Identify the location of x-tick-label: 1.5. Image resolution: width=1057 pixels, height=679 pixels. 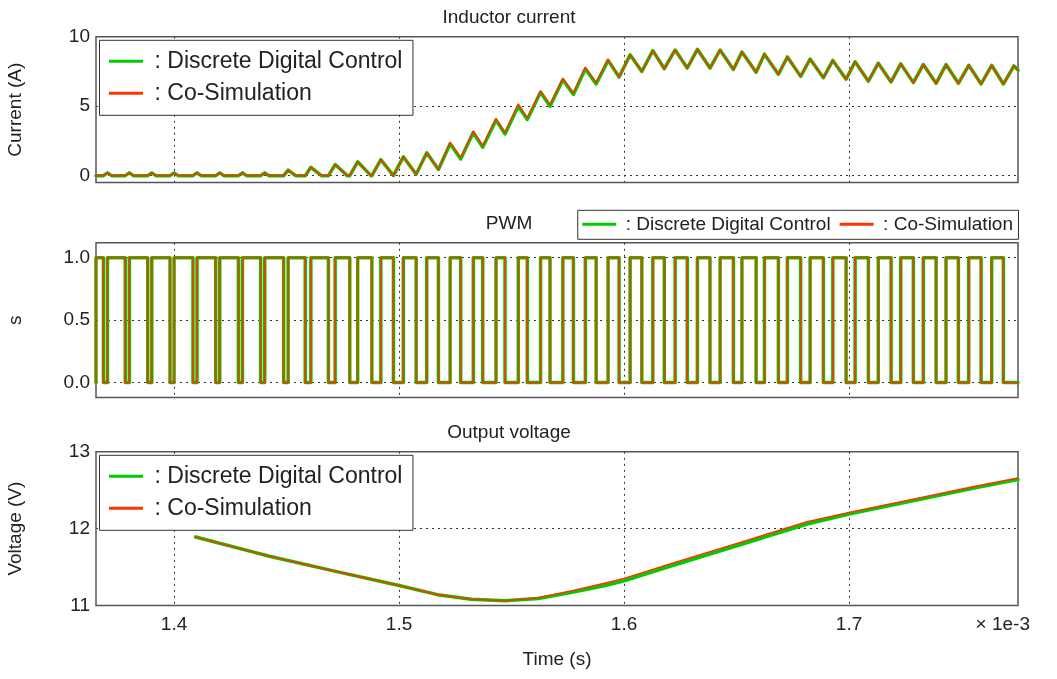
(399, 624).